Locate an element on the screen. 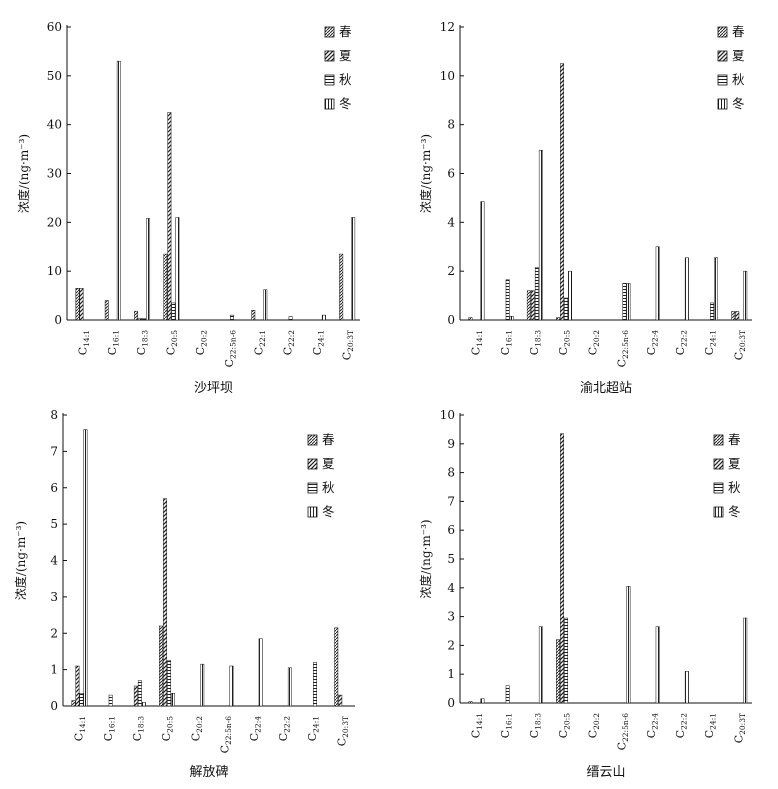 This screenshot has width=778, height=789. bar-冬-9 is located at coordinates (353, 269).